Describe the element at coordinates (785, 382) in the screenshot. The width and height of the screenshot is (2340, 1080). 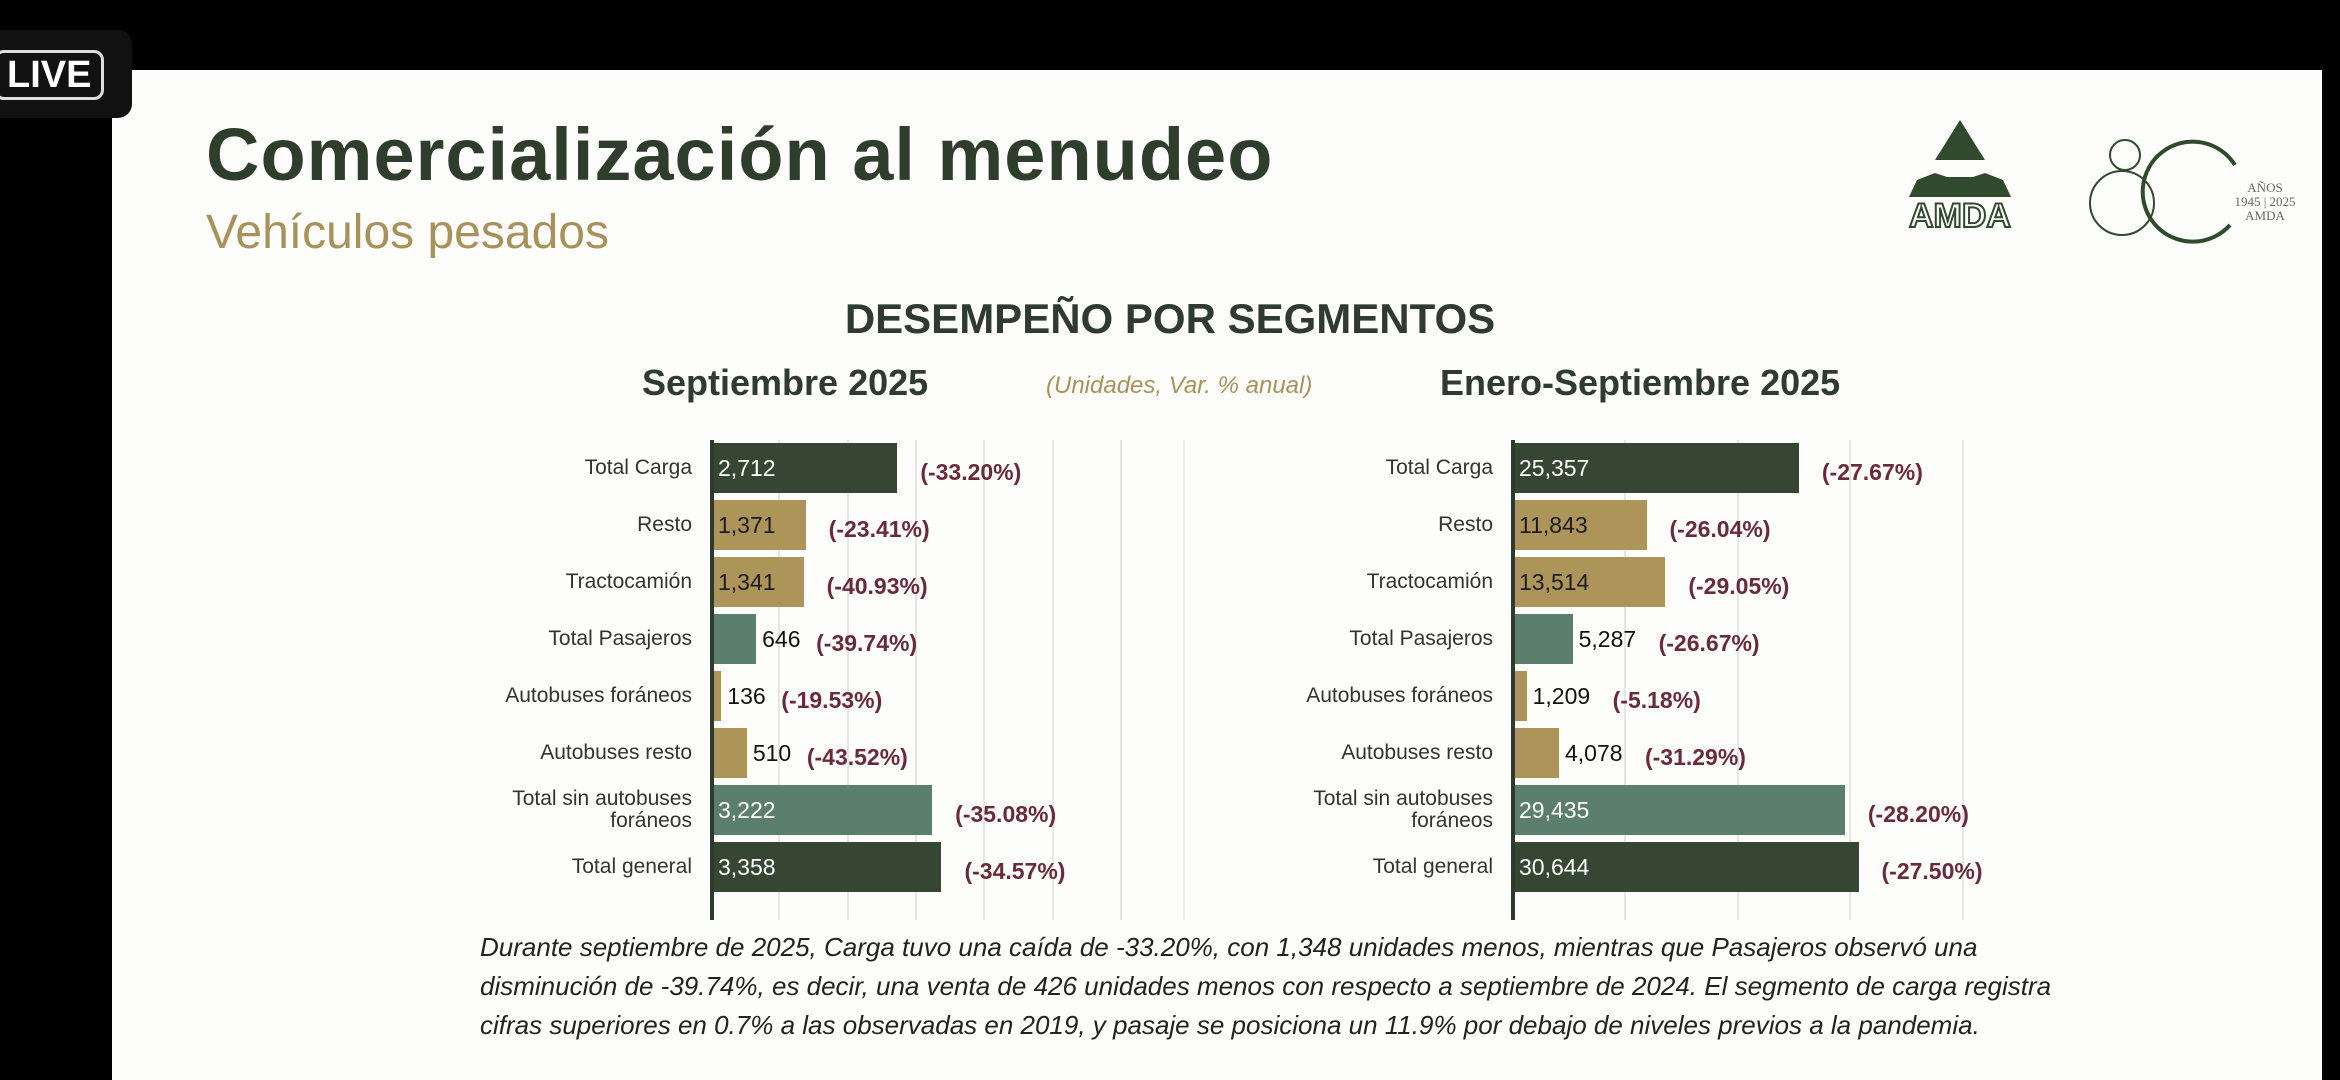
I see `chart-title-month: Septiembre 2025` at that location.